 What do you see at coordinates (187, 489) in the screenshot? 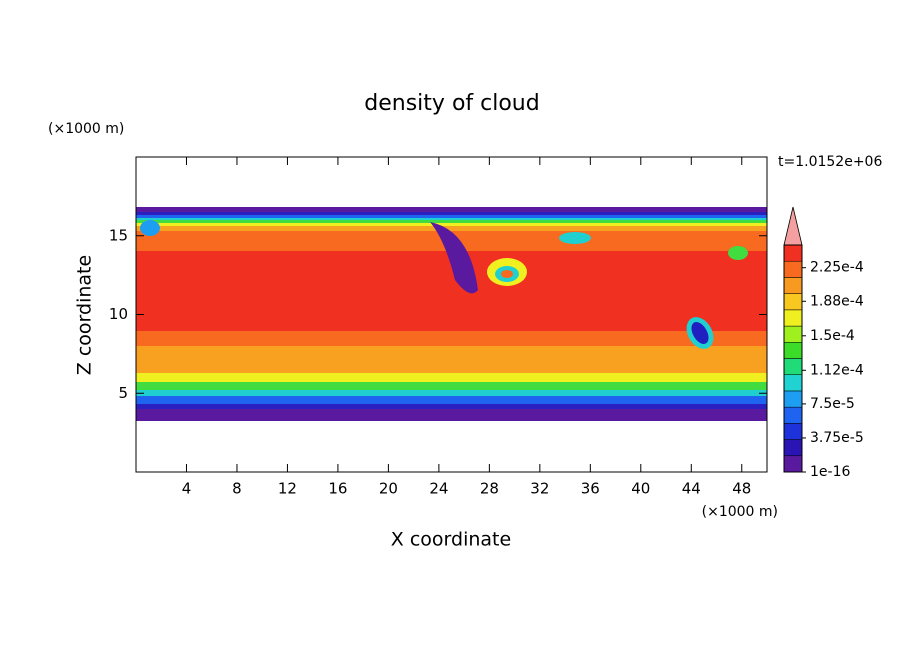
I see `x-tick-label: 4` at bounding box center [187, 489].